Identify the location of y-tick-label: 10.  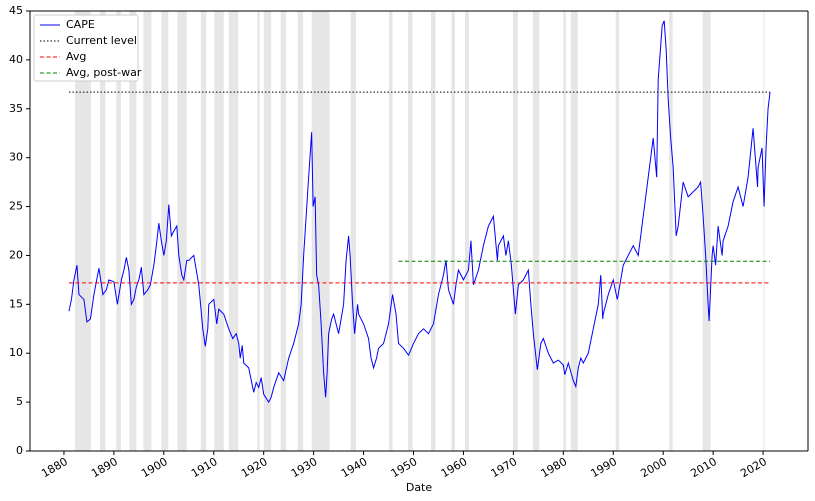
(16, 352).